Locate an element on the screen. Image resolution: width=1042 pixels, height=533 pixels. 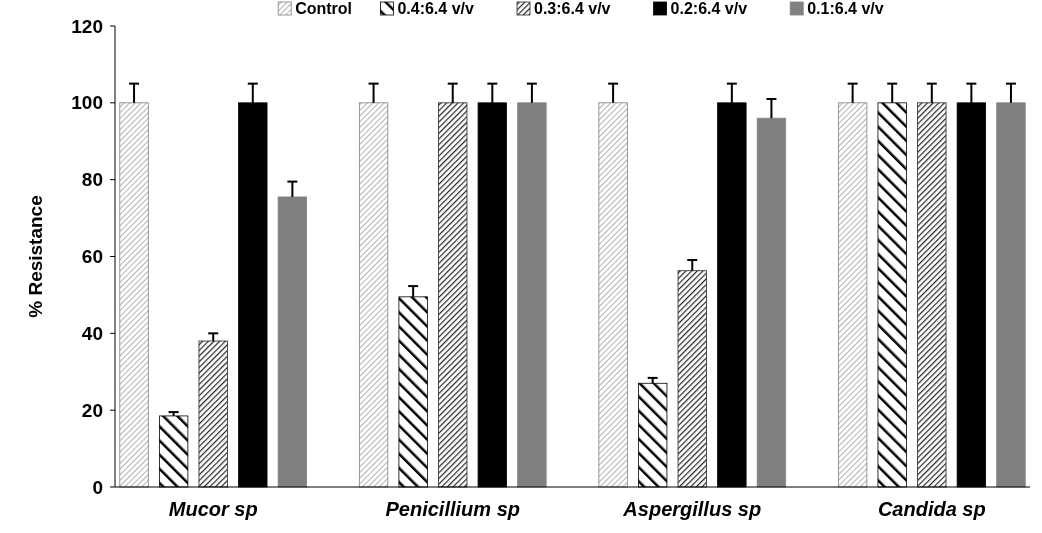
y-tick-label: 40 is located at coordinates (92, 333).